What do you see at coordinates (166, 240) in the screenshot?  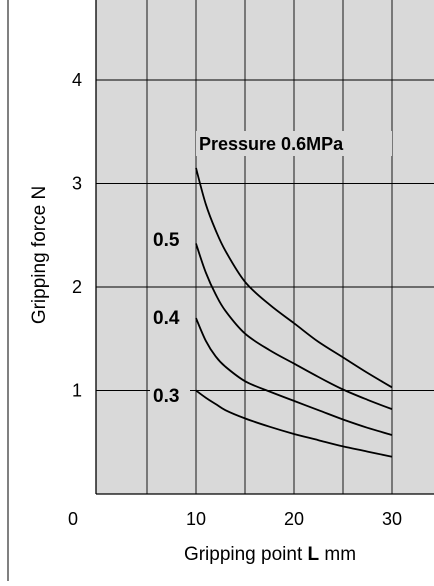 I see `series-label-1: 0.5` at bounding box center [166, 240].